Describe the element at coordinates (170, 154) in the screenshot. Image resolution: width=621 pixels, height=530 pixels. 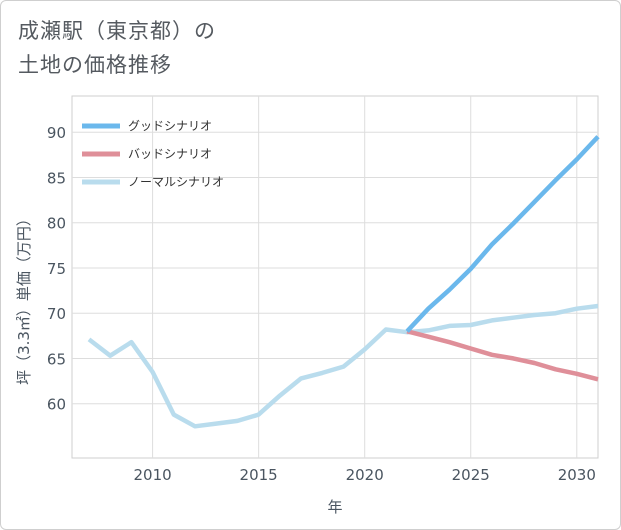
I see `legend-label: バッドシナリオ` at that location.